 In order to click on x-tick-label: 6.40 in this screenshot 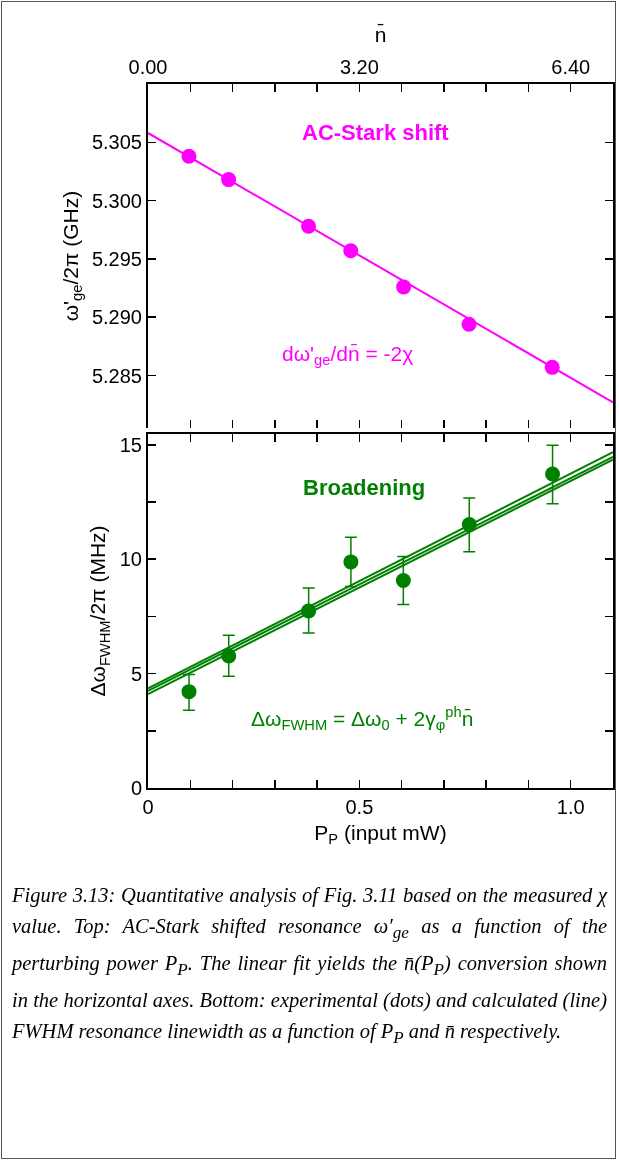, I will do `click(571, 67)`.